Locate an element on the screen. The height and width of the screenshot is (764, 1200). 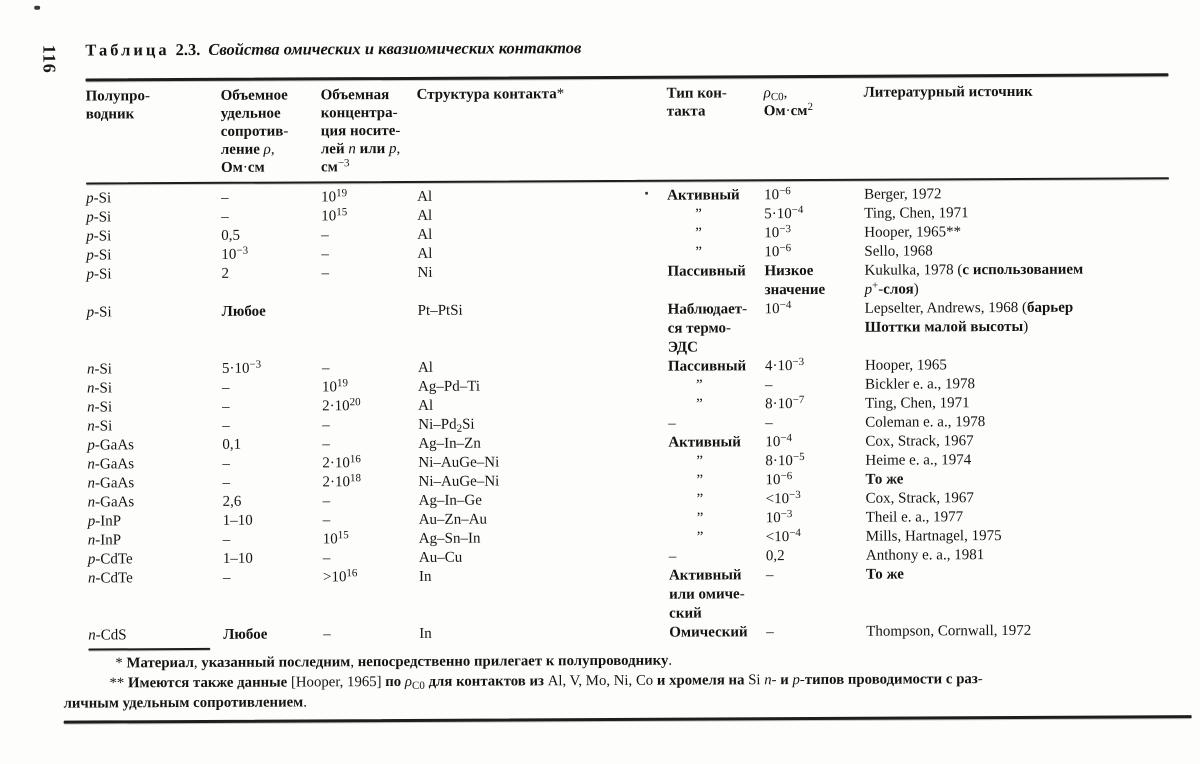
table-cell: 5·10⁻³ is located at coordinates (241, 367).